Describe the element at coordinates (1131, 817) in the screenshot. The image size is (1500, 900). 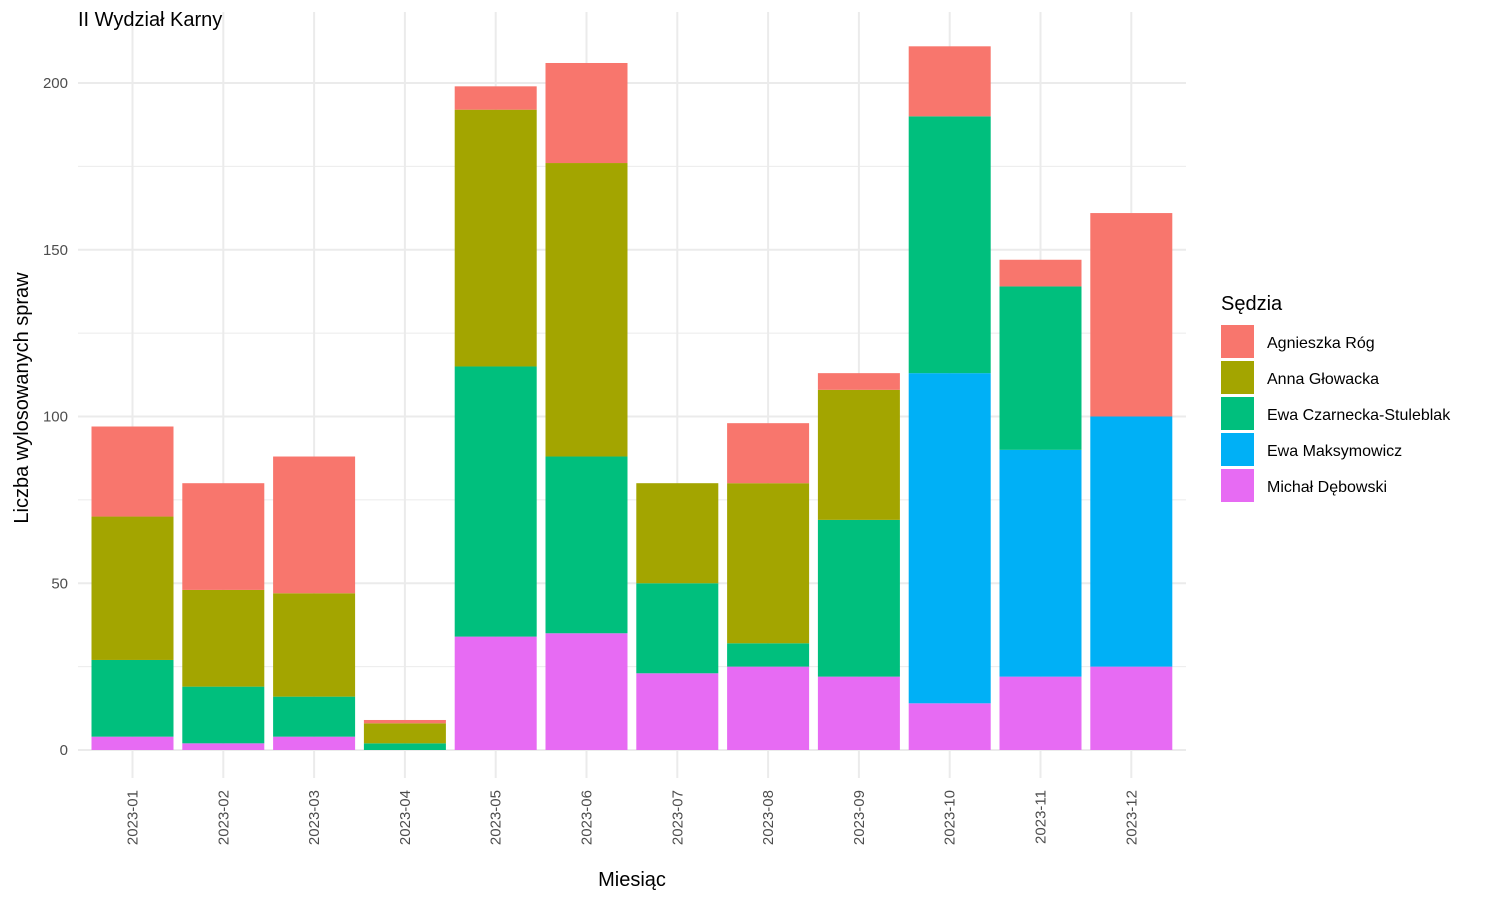
I see `x-tick-label: 2023-12` at that location.